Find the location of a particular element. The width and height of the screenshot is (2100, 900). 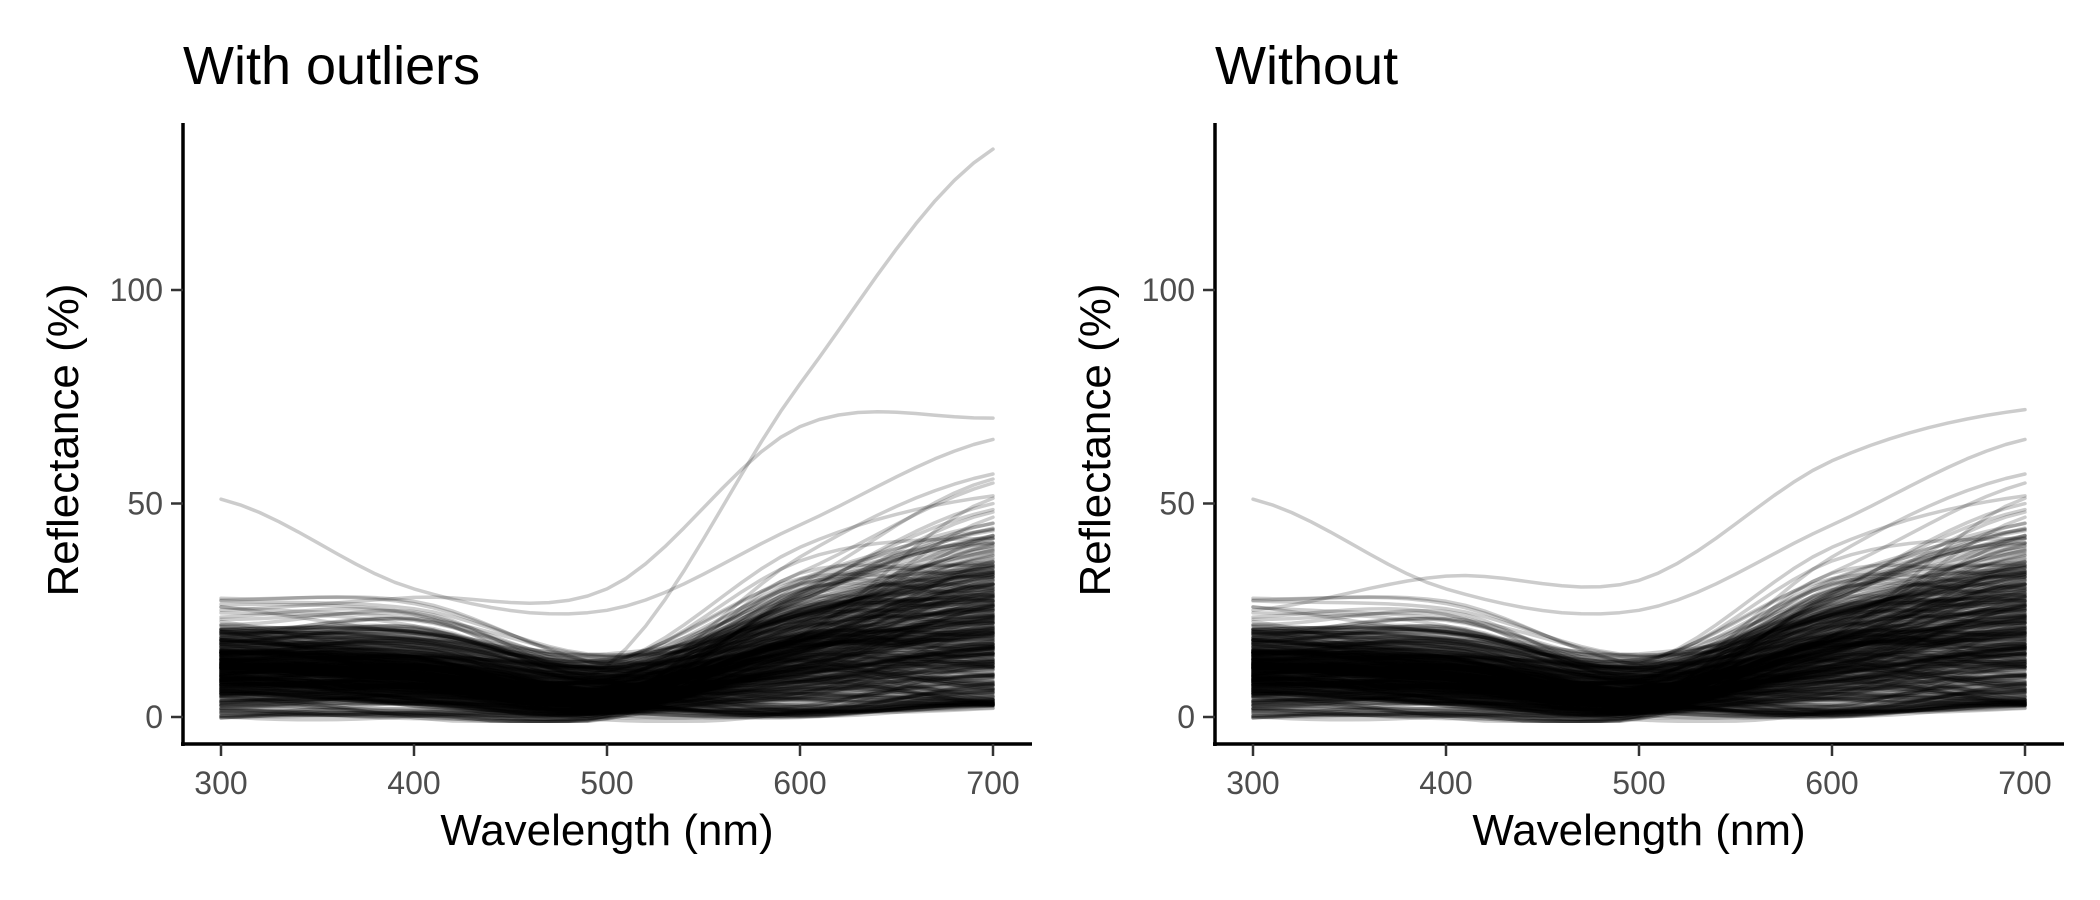

x-tick-label: 500 is located at coordinates (1638, 783).